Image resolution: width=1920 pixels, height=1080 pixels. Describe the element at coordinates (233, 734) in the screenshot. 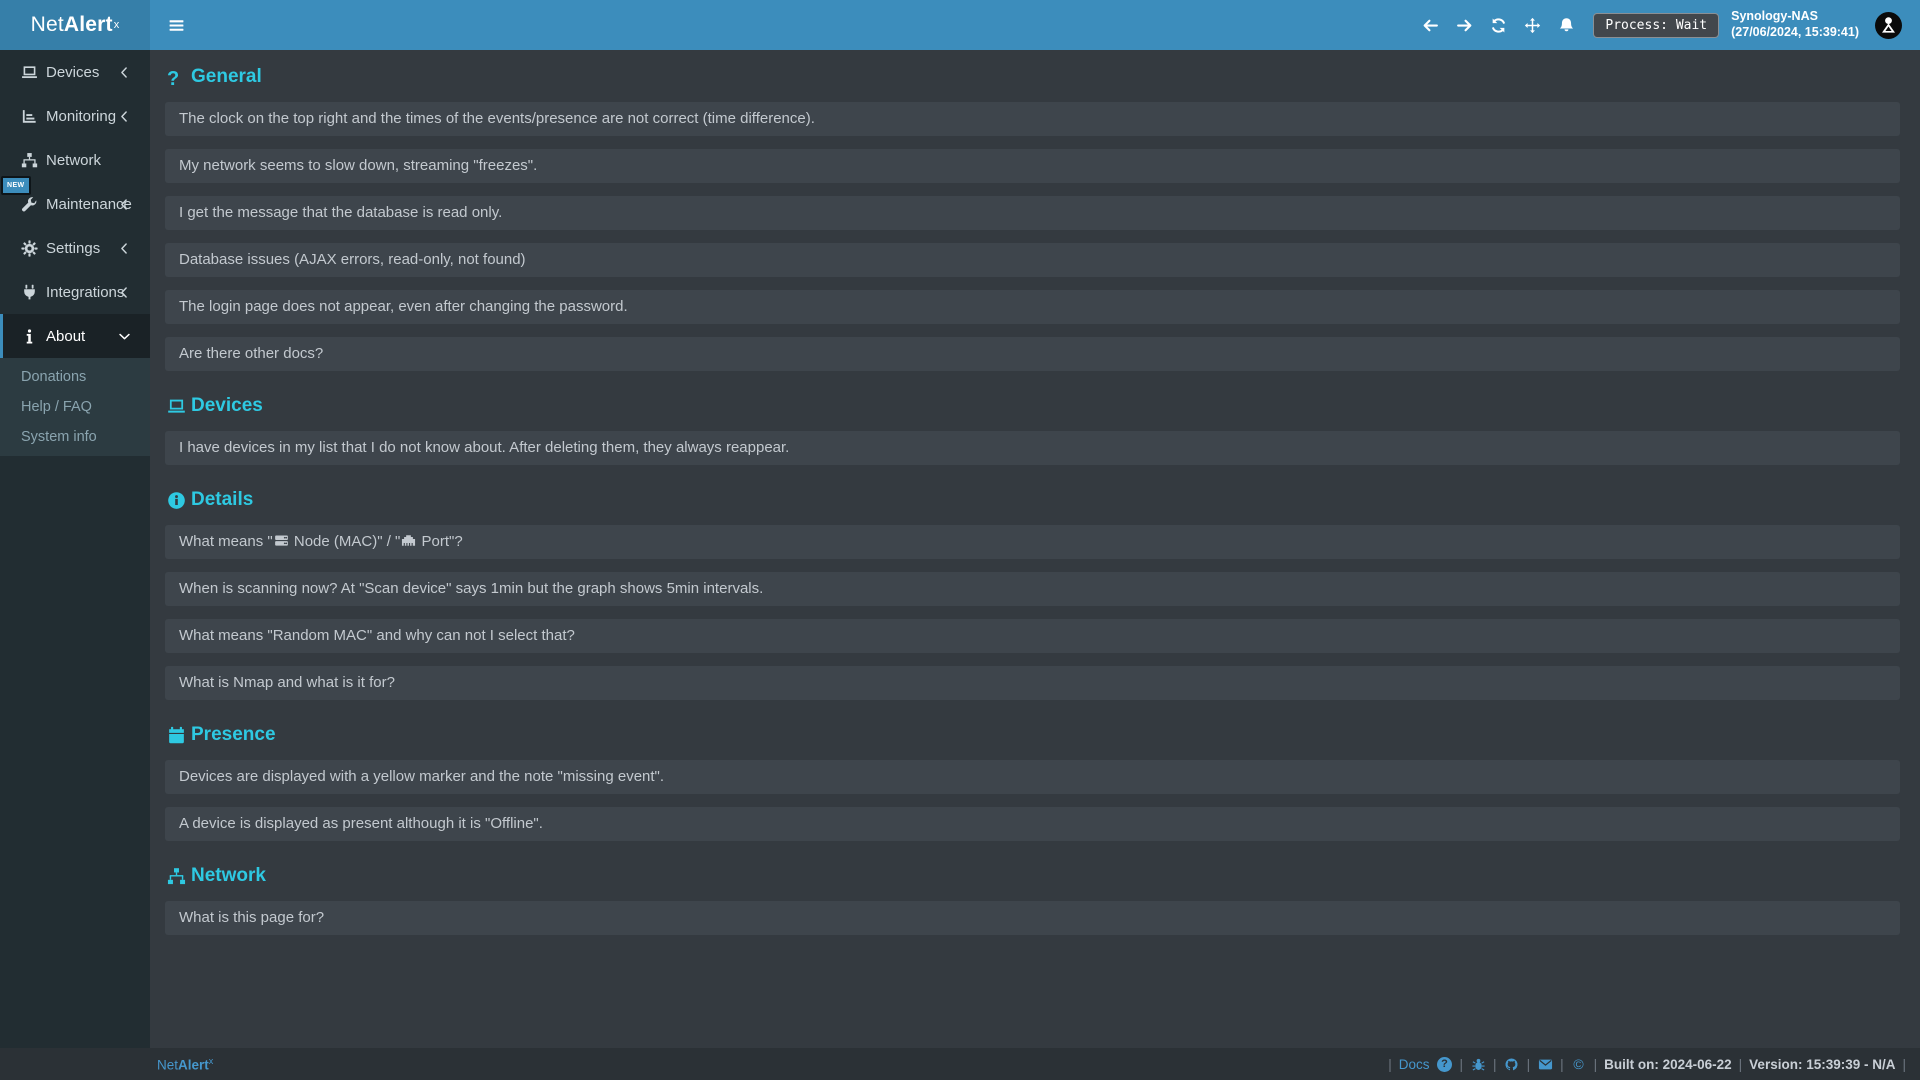

I see `section-title: Presence` at that location.